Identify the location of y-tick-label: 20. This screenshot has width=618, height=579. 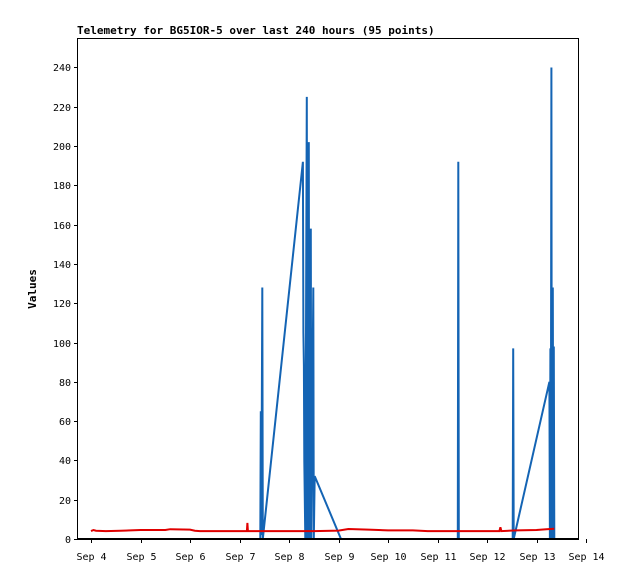
(65, 501).